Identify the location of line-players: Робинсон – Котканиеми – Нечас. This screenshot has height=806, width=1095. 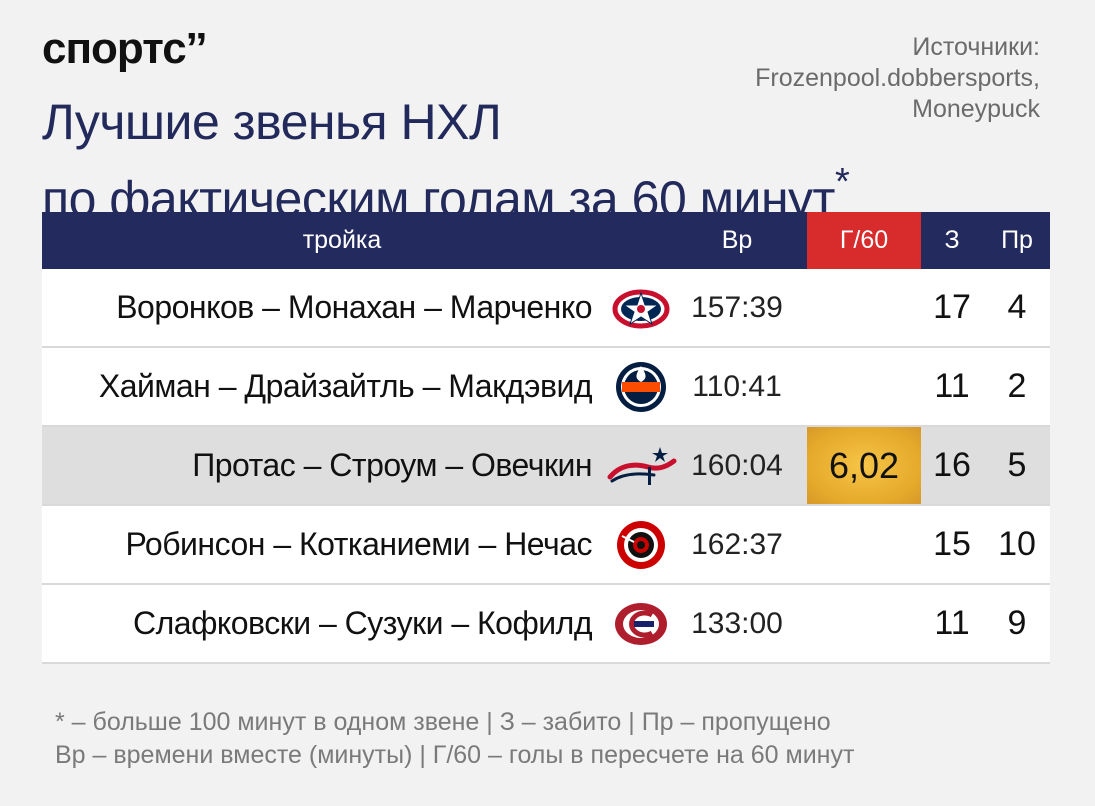
(358, 544).